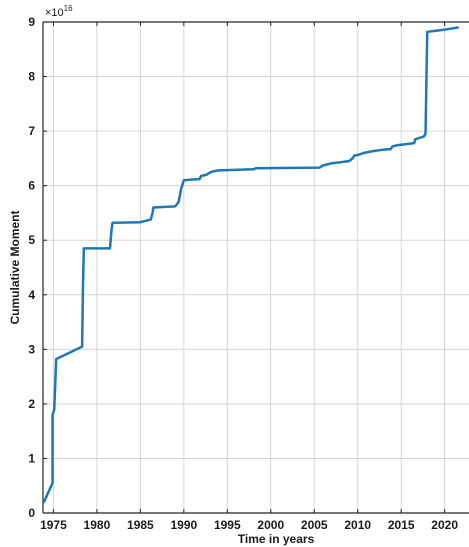 Image resolution: width=469 pixels, height=547 pixels. What do you see at coordinates (31, 186) in the screenshot?
I see `y-tick-label: 6` at bounding box center [31, 186].